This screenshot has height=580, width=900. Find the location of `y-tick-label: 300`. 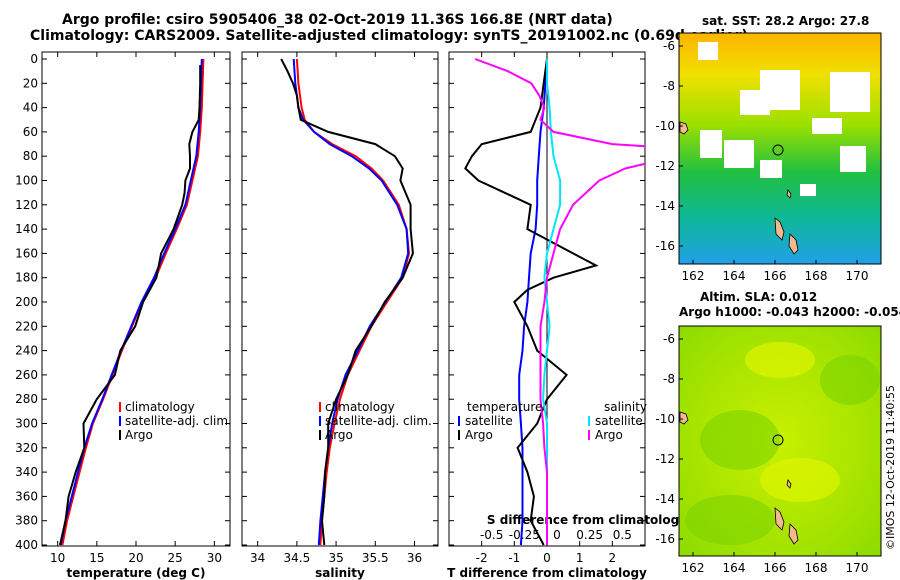

y-tick-label: 300 is located at coordinates (26, 424).